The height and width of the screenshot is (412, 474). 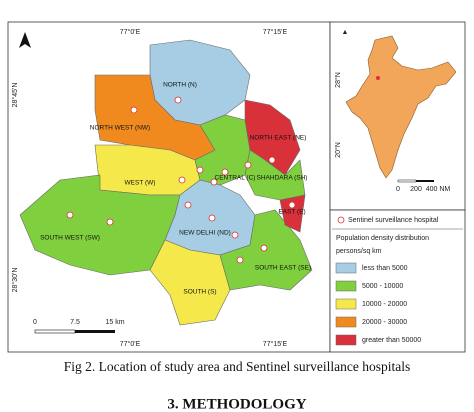 I want to click on north-arrow, so click(x=25, y=40).